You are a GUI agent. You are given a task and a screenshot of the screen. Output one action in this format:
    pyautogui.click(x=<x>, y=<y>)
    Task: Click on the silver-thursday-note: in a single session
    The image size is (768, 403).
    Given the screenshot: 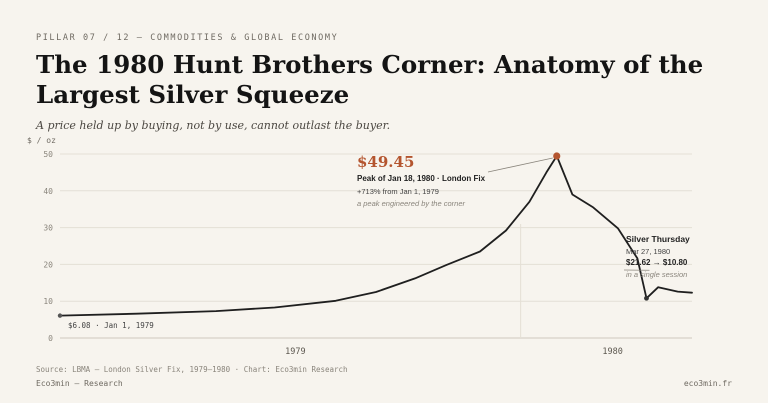 What is the action you would take?
    pyautogui.click(x=657, y=274)
    